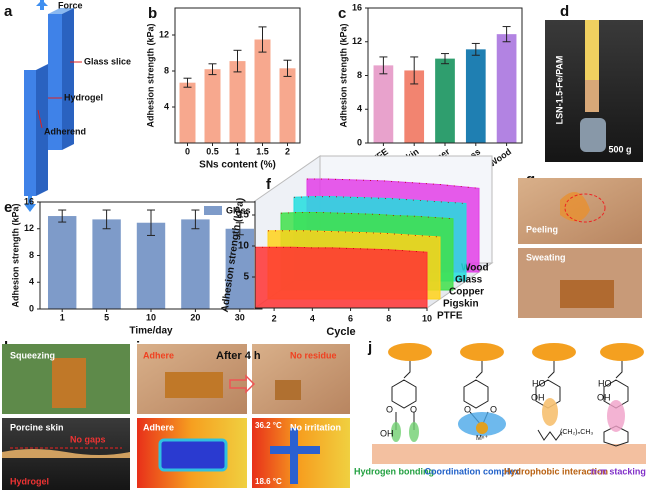  What do you see at coordinates (564, 11) in the screenshot?
I see `panel-label: d` at bounding box center [564, 11].